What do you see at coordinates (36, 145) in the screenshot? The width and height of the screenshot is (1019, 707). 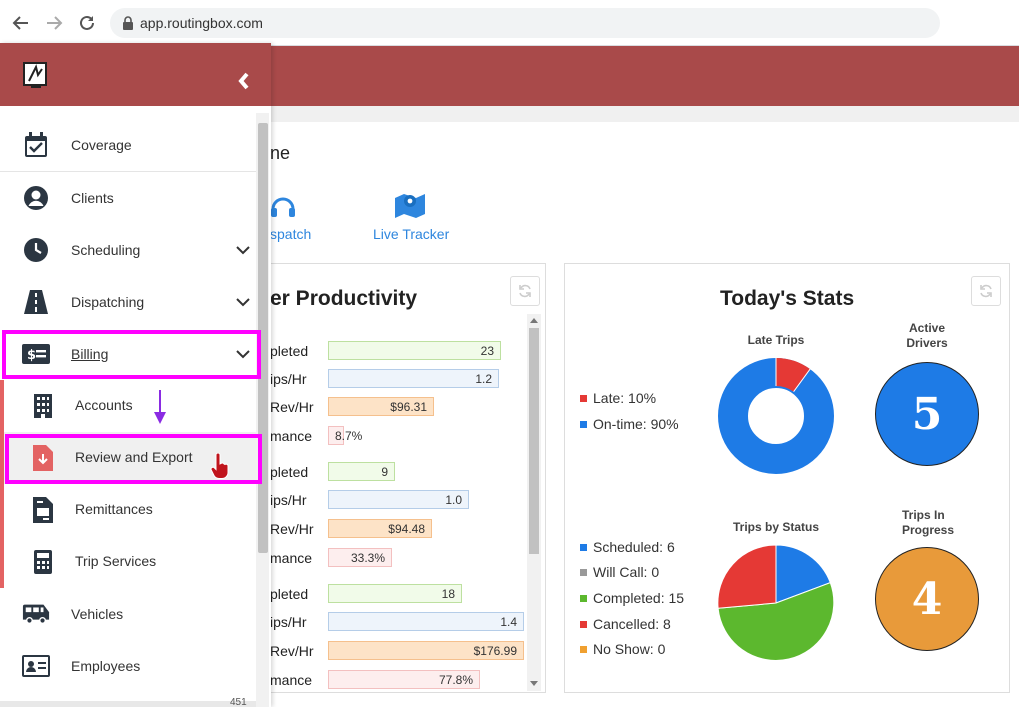 I see `calendar-check-icon` at bounding box center [36, 145].